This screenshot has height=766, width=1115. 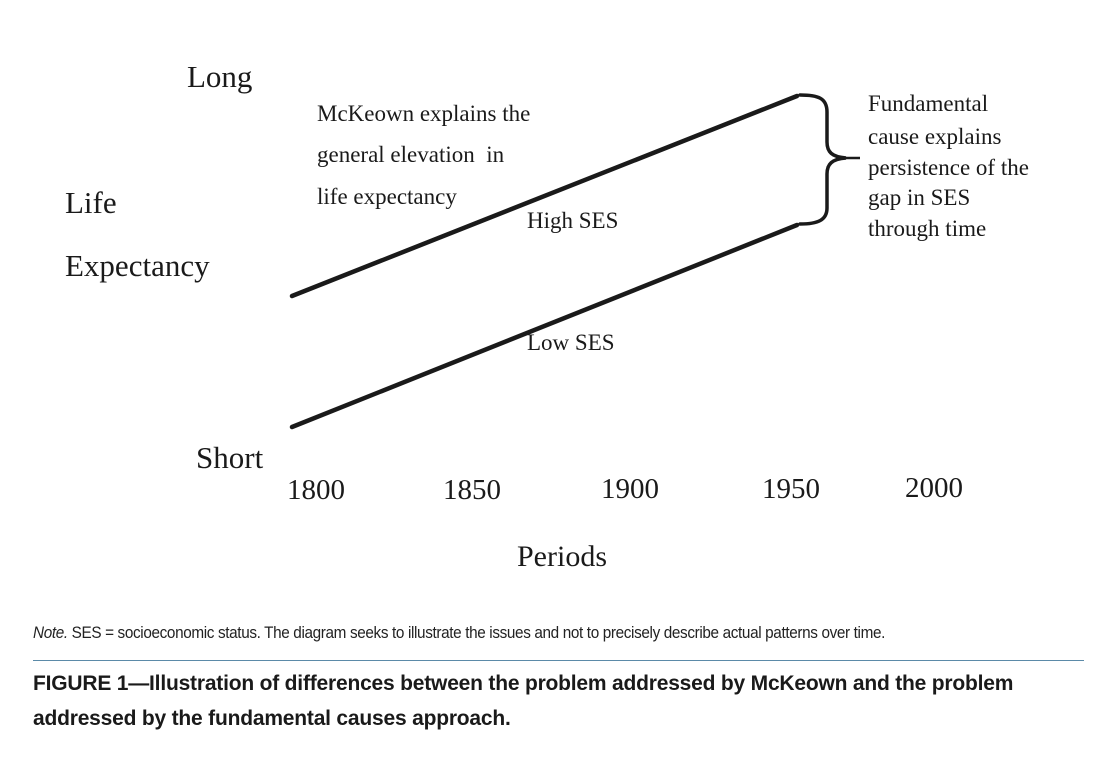 What do you see at coordinates (411, 154) in the screenshot?
I see `mckeown-annotation-line: general elevation in` at bounding box center [411, 154].